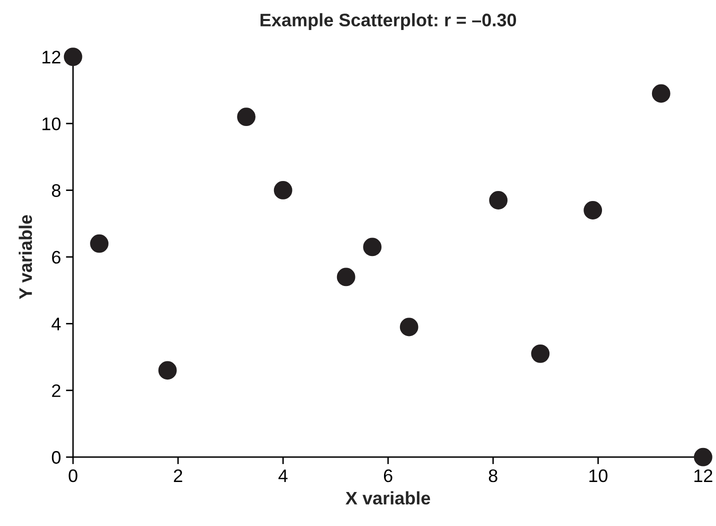  Describe the element at coordinates (56, 190) in the screenshot. I see `y-tick-label: 8` at that location.